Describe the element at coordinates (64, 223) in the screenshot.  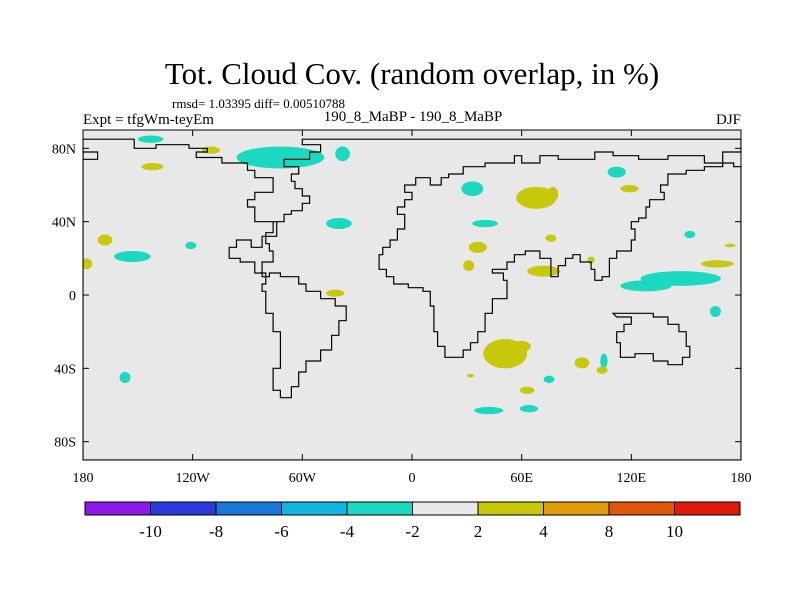
I see `y-tick-label-1: 40N` at that location.